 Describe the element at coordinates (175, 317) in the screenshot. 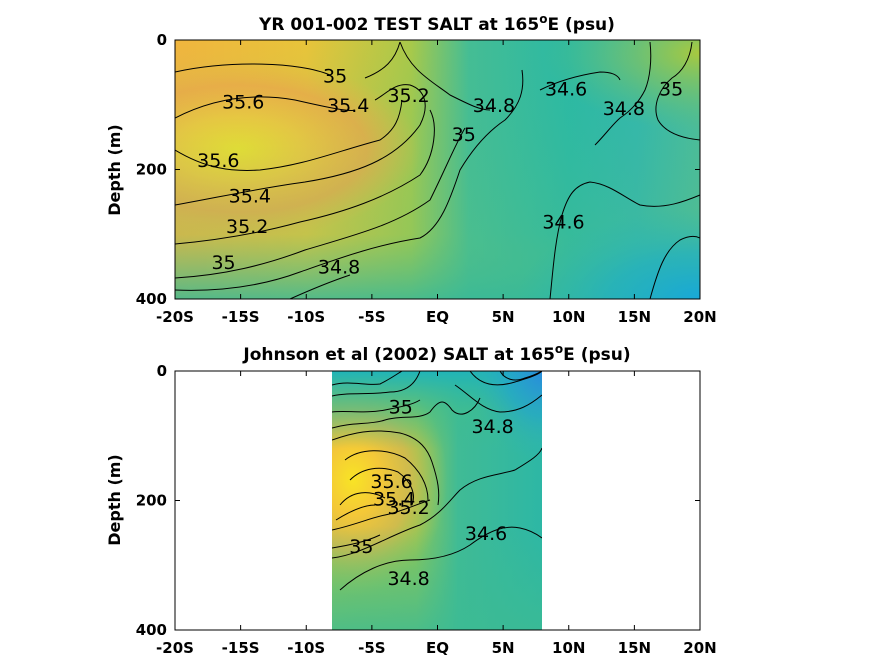

I see `x-tick-label-top: -20S` at that location.